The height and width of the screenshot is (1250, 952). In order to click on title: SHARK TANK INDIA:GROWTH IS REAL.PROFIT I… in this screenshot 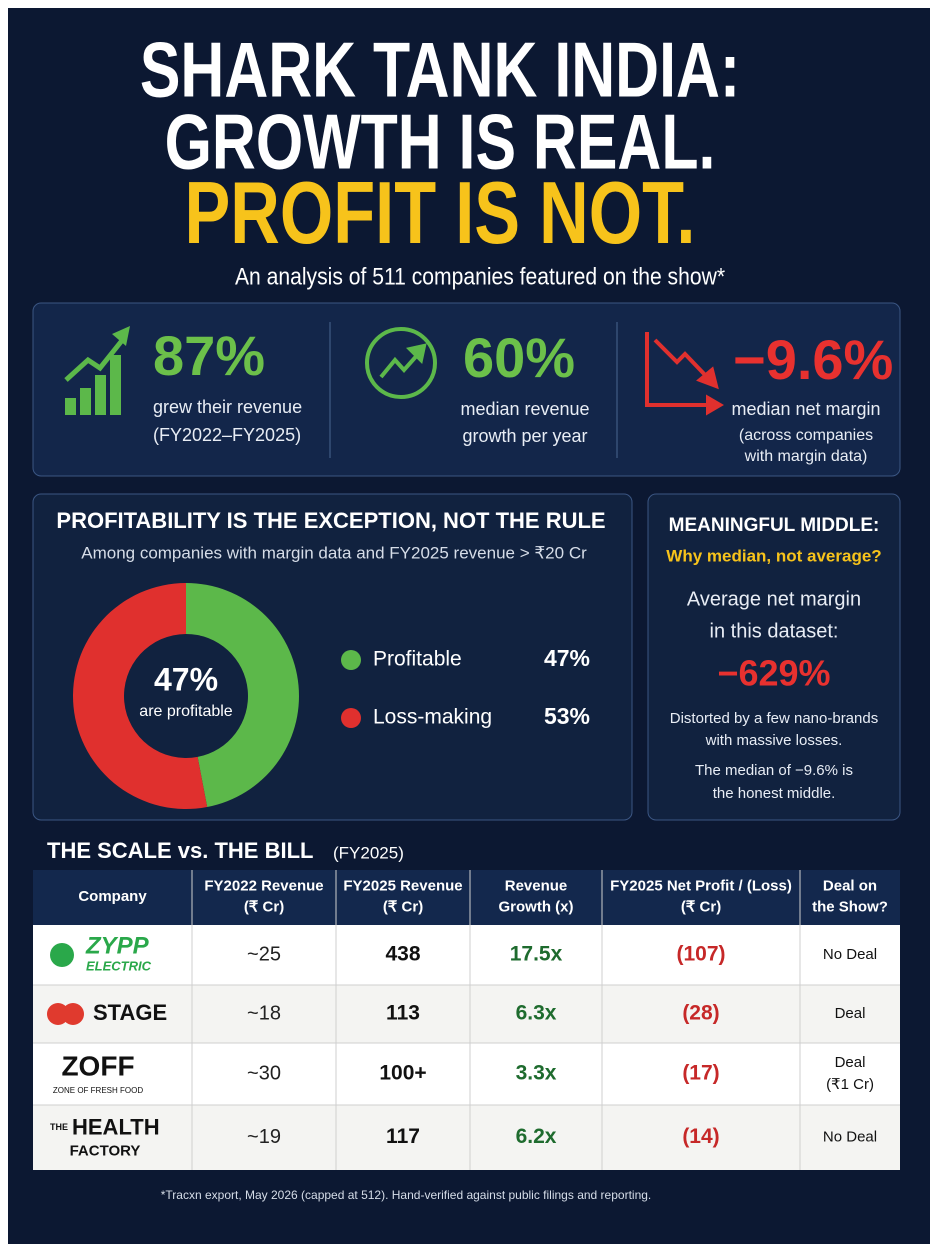, I will do `click(440, 144)`.